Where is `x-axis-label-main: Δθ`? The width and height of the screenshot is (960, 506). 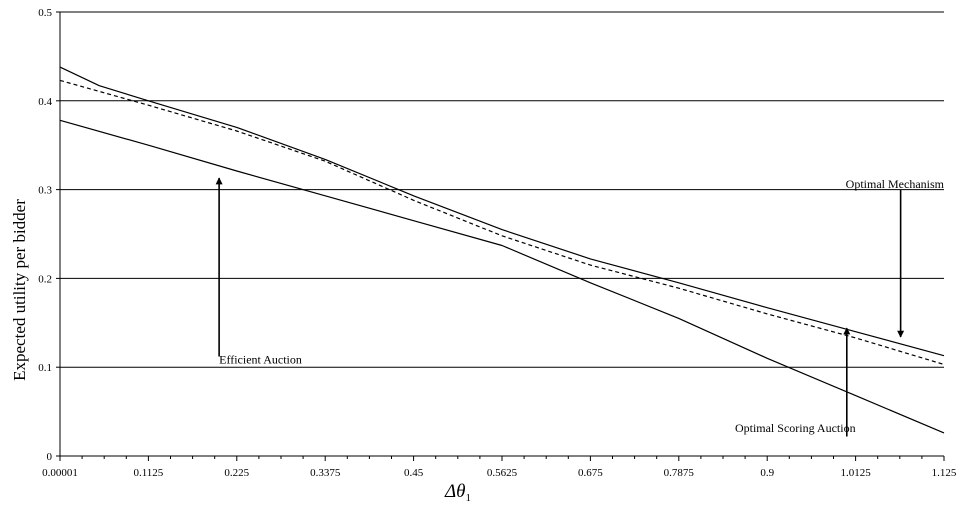
x-axis-label-main: Δθ is located at coordinates (454, 491).